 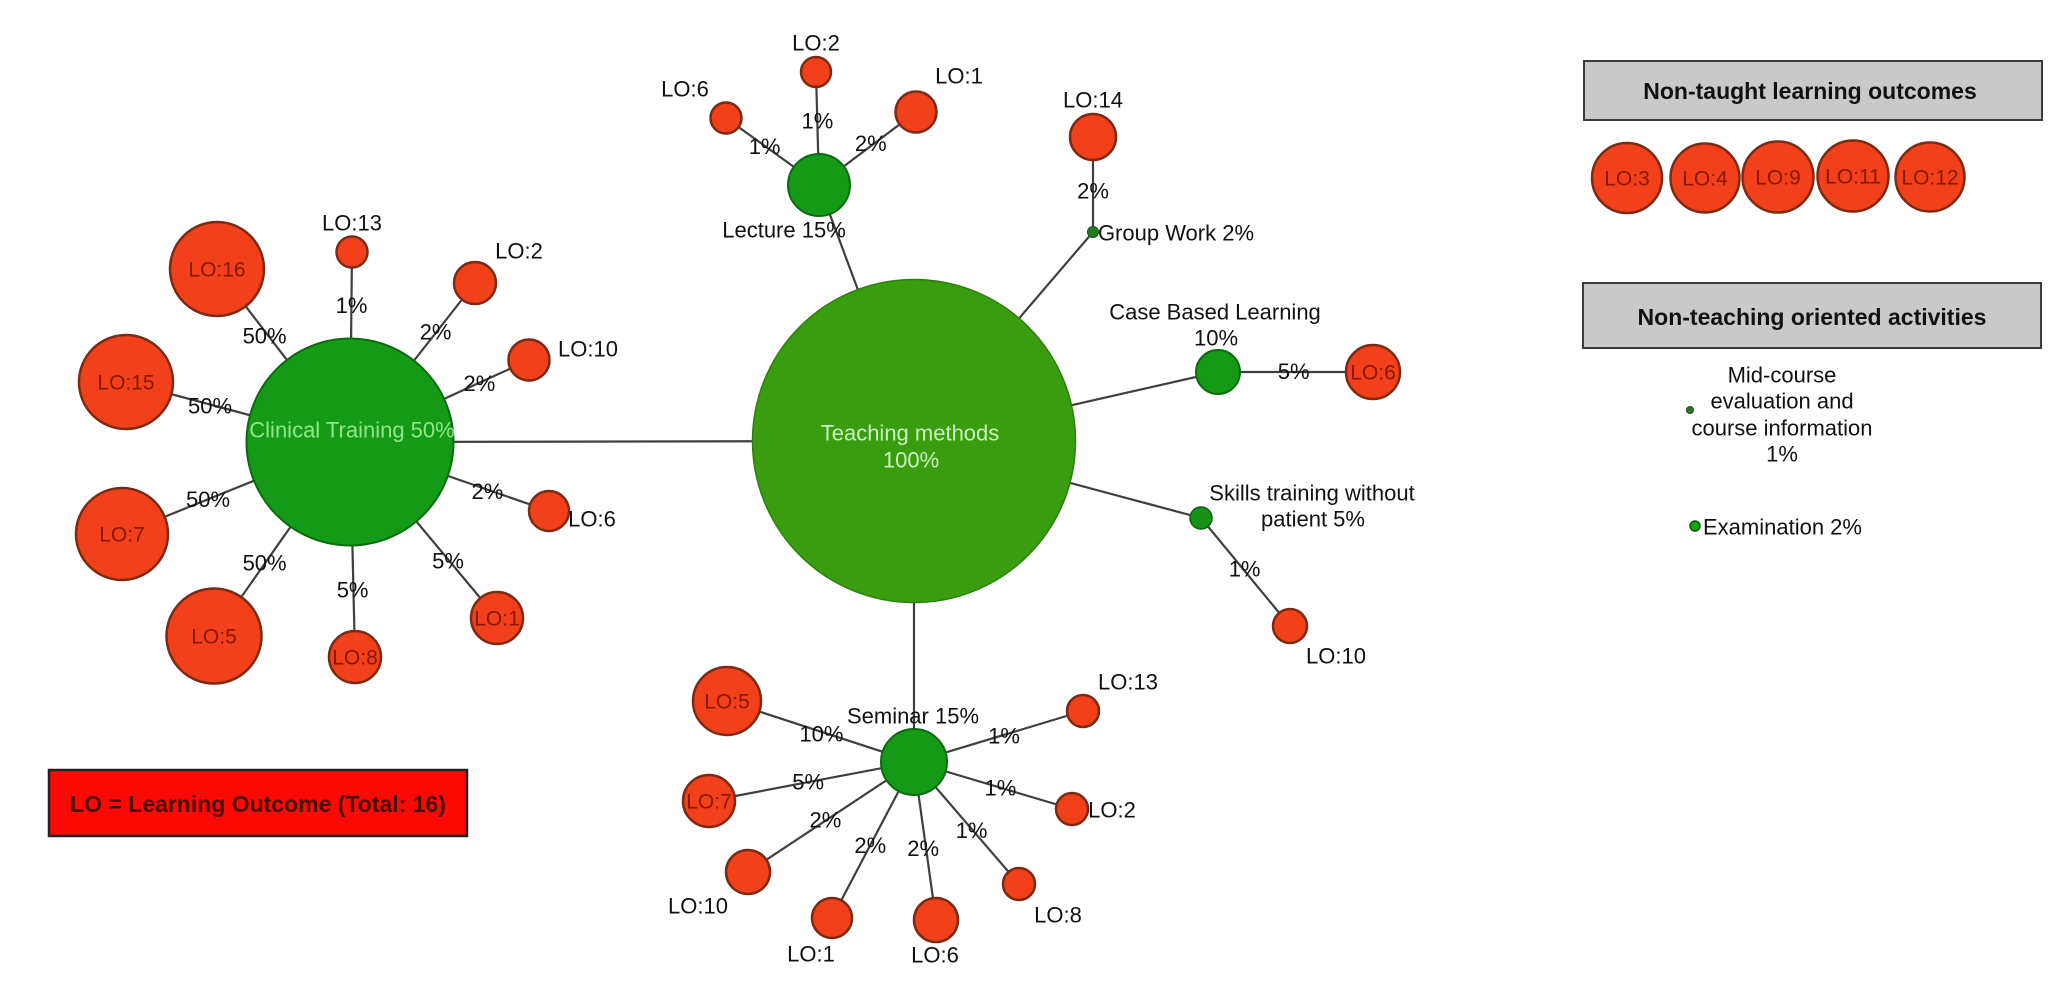 What do you see at coordinates (258, 804) in the screenshot?
I see `svg-text:LO = Learning Outcome (Total:: LO = Learning Outcome (Total: 16)` at bounding box center [258, 804].